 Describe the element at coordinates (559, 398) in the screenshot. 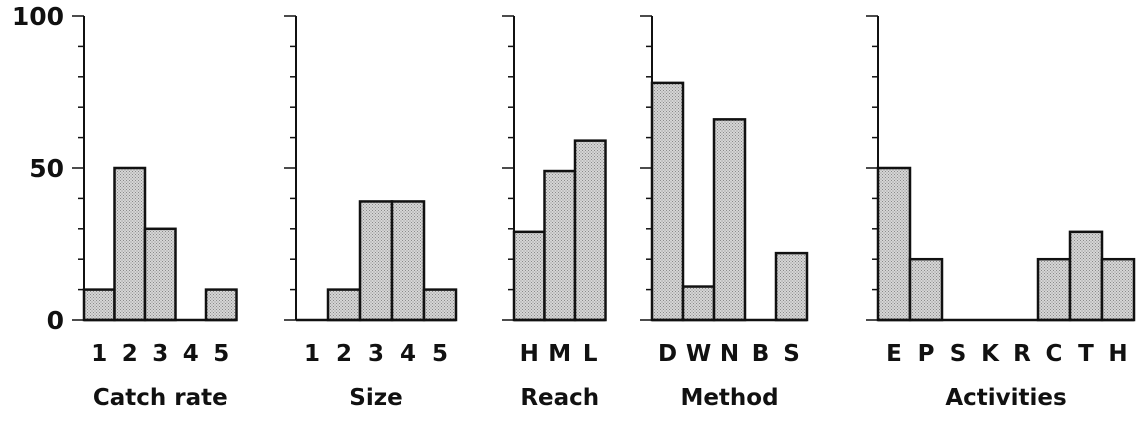

I see `x-axis-title: Reach` at that location.